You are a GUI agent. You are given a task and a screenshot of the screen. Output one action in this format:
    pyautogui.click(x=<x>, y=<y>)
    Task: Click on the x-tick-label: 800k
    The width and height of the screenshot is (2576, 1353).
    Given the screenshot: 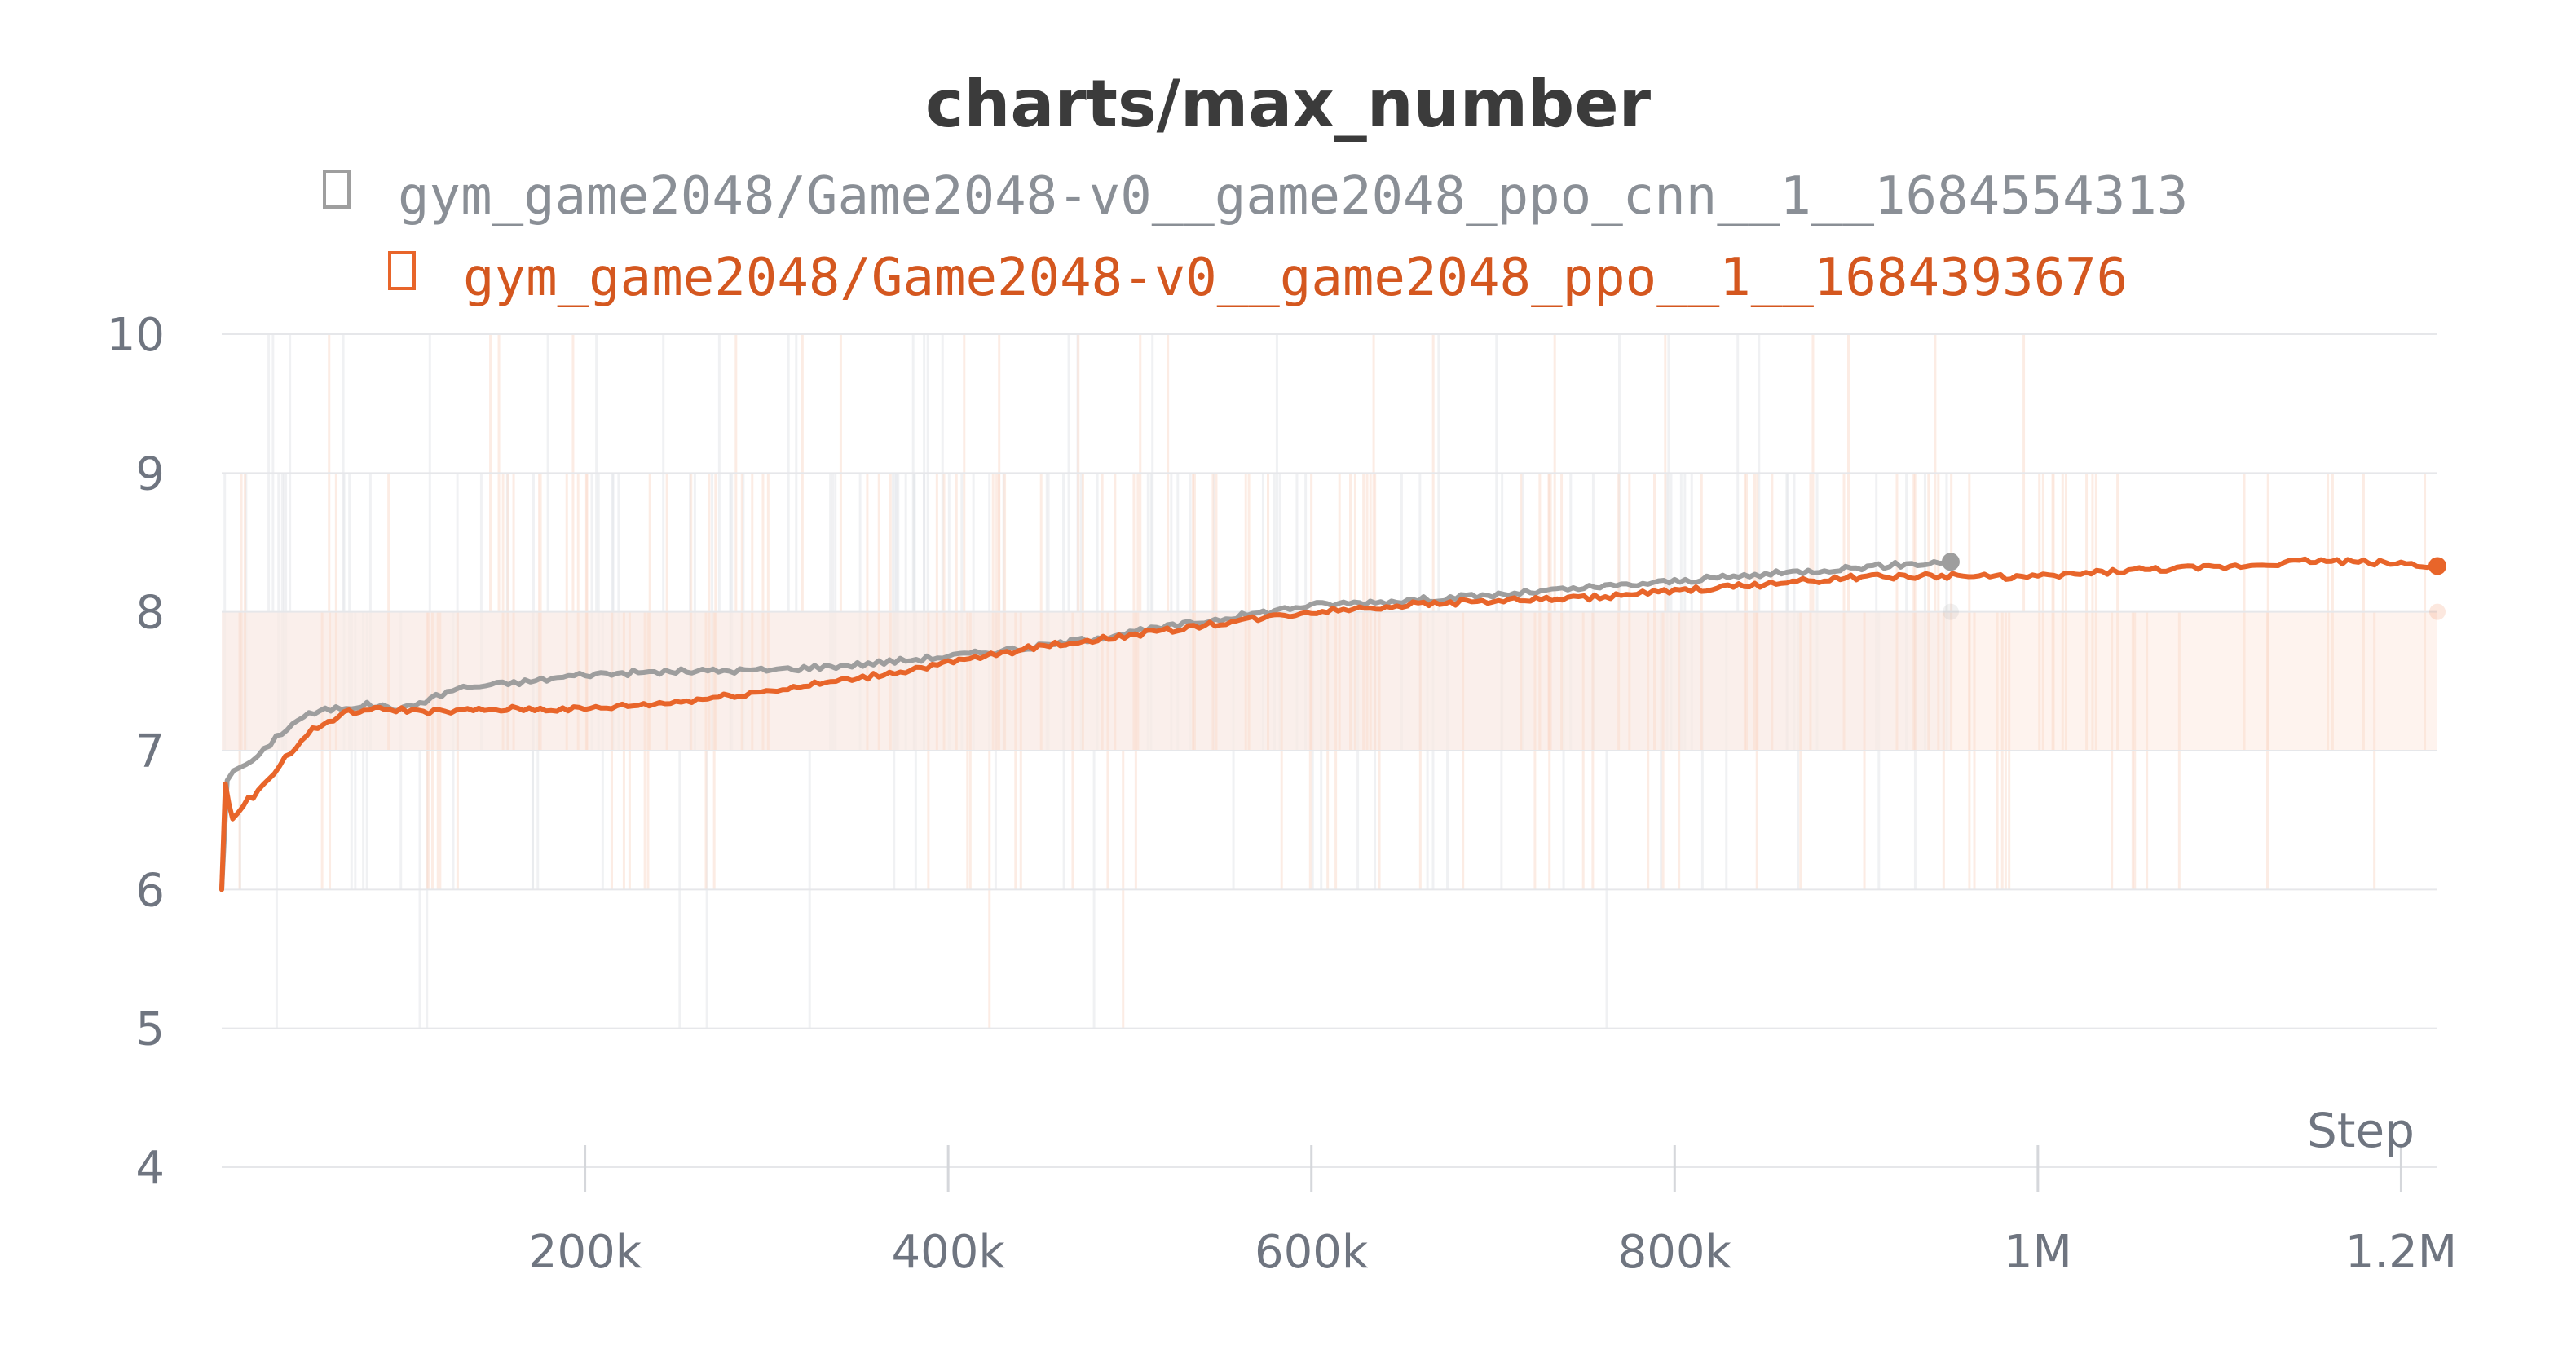 What is the action you would take?
    pyautogui.click(x=1675, y=1252)
    